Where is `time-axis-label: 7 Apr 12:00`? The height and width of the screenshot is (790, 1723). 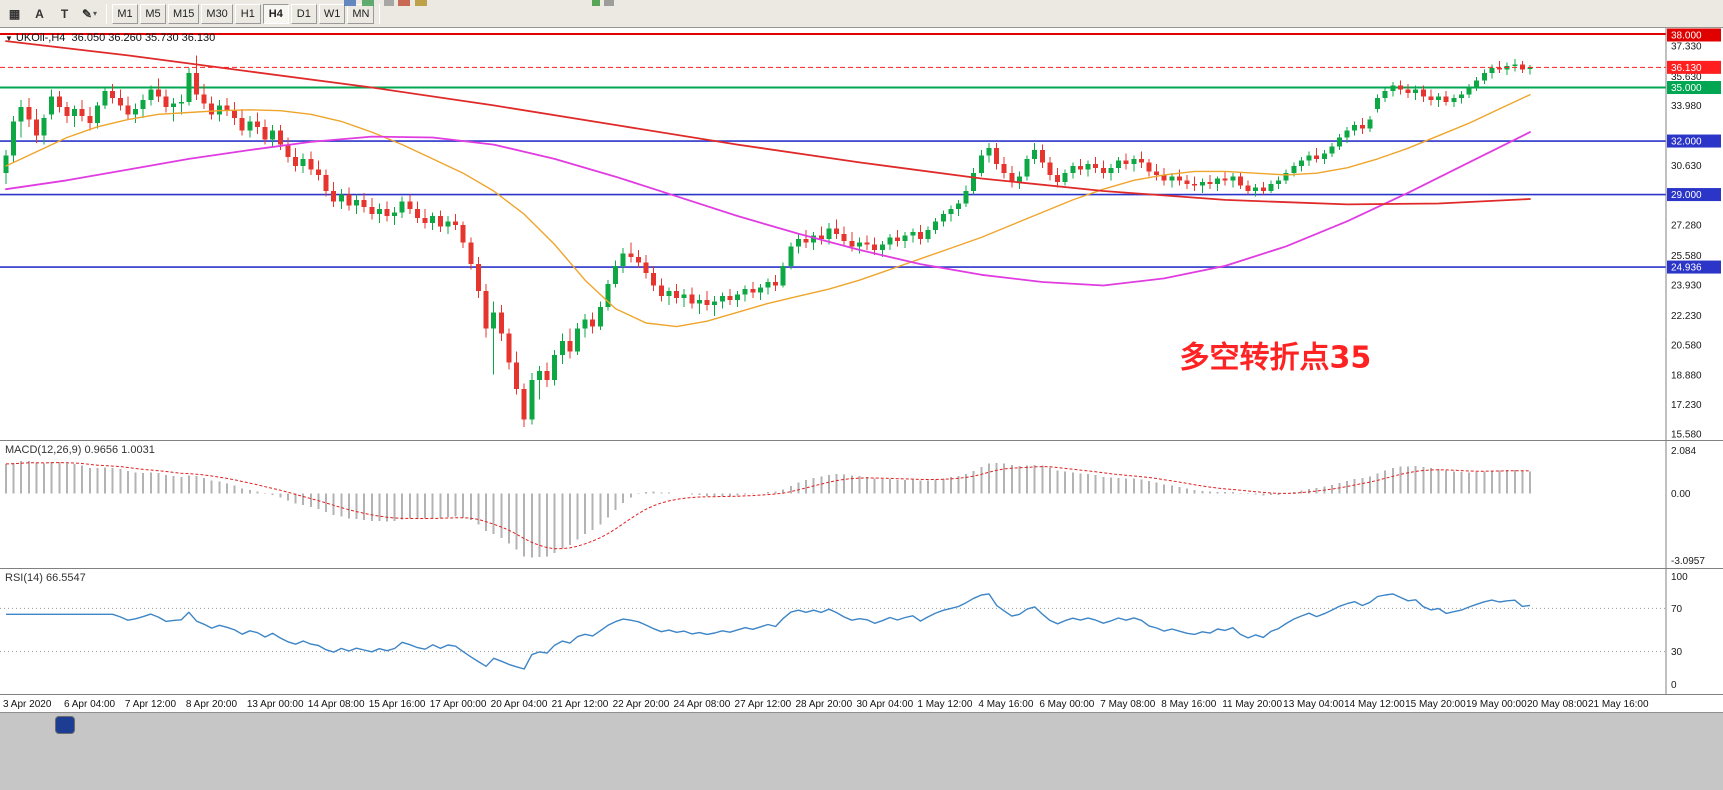
time-axis-label: 7 Apr 12:00 is located at coordinates (151, 704).